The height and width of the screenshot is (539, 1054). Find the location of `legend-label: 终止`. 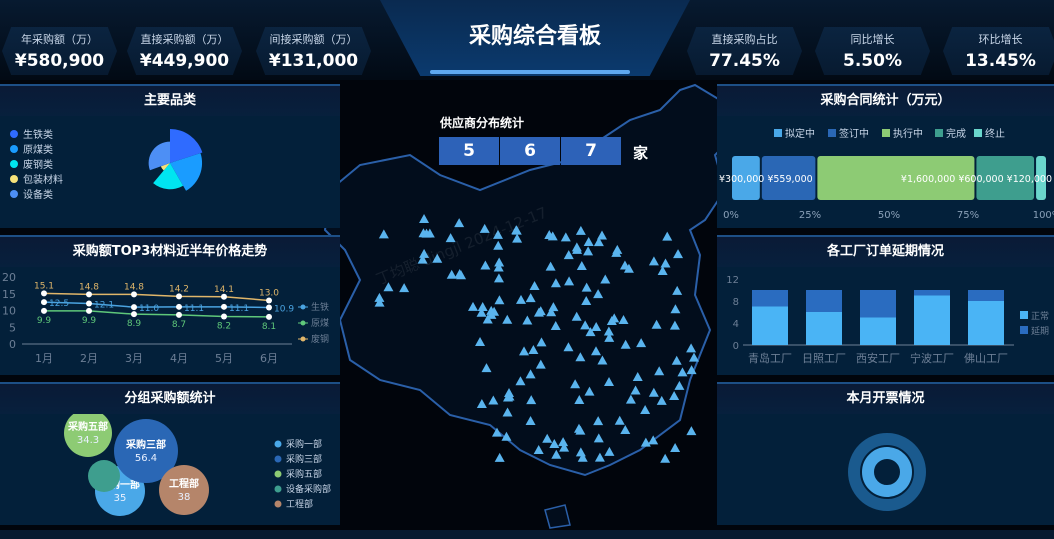

legend-label: 终止 is located at coordinates (995, 133).